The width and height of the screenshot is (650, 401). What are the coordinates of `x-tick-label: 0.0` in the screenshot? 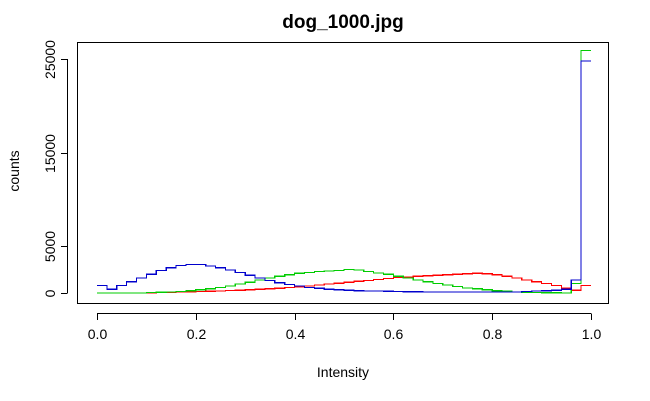 It's located at (98, 334).